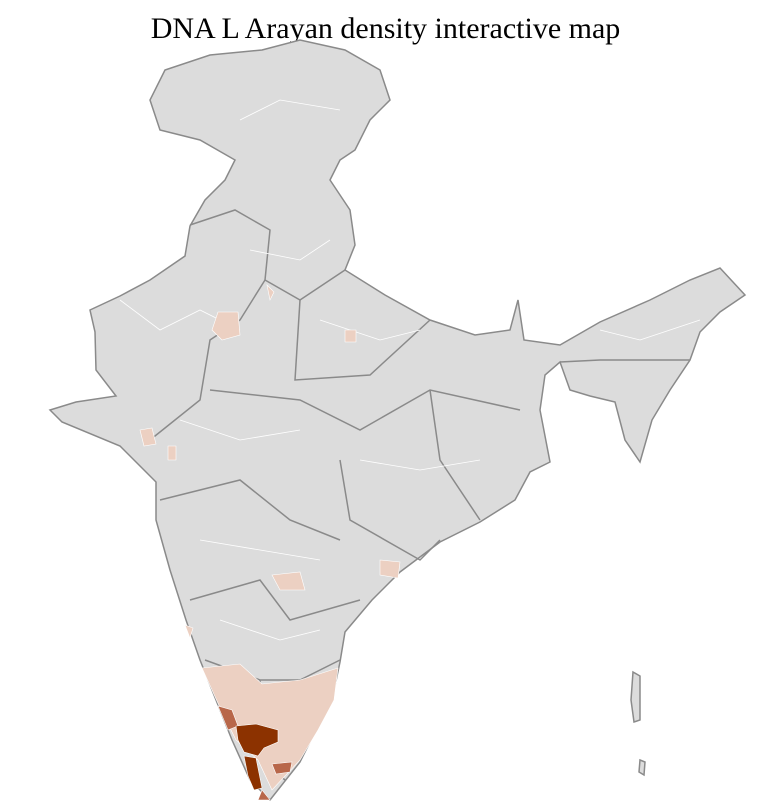  Describe the element at coordinates (385, 28) in the screenshot. I see `map-title: DNA L Arayan density interactive map` at that location.